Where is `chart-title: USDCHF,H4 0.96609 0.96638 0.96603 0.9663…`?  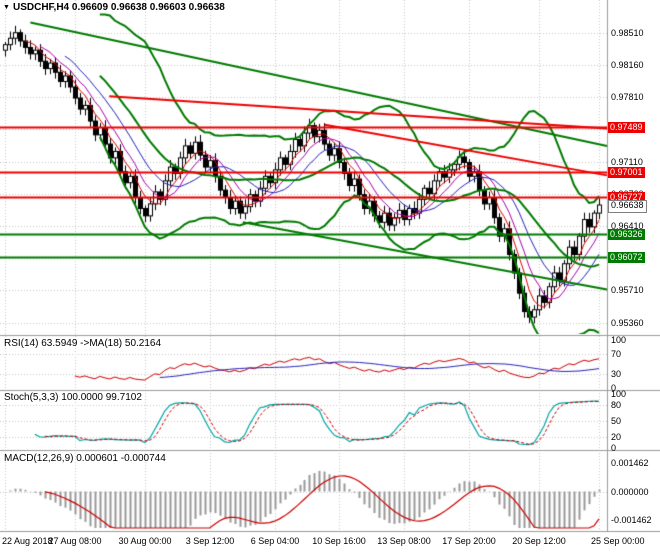 chart-title: USDCHF,H4 0.96609 0.96638 0.96603 0.9663… is located at coordinates (119, 7).